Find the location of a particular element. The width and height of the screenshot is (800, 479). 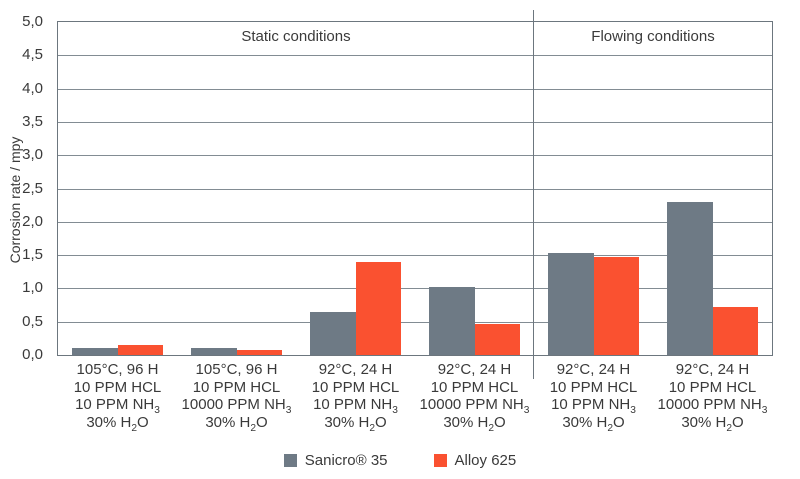

y-tick-label: 0,0 is located at coordinates (32, 354).